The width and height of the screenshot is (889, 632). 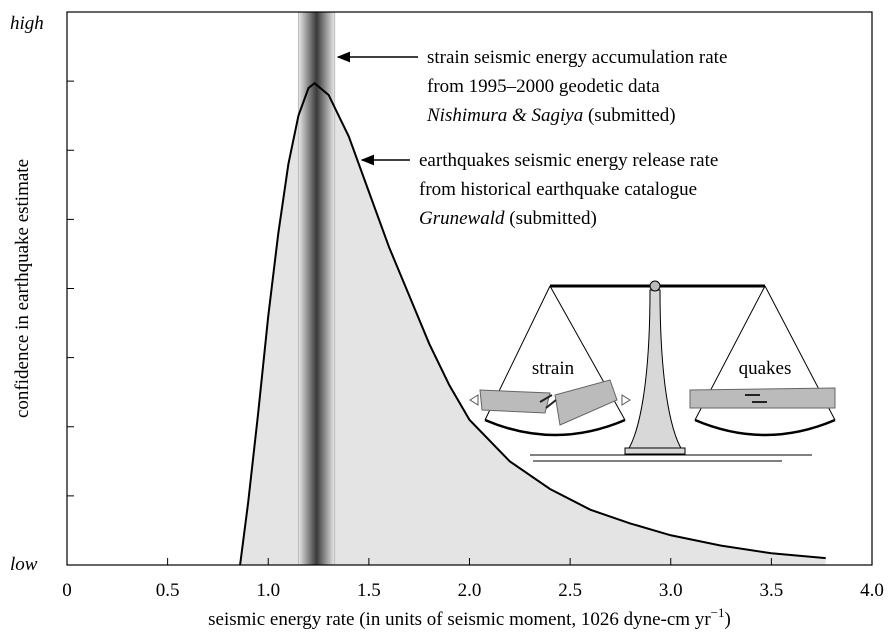 What do you see at coordinates (772, 590) in the screenshot?
I see `x-tick-label: 3.5` at bounding box center [772, 590].